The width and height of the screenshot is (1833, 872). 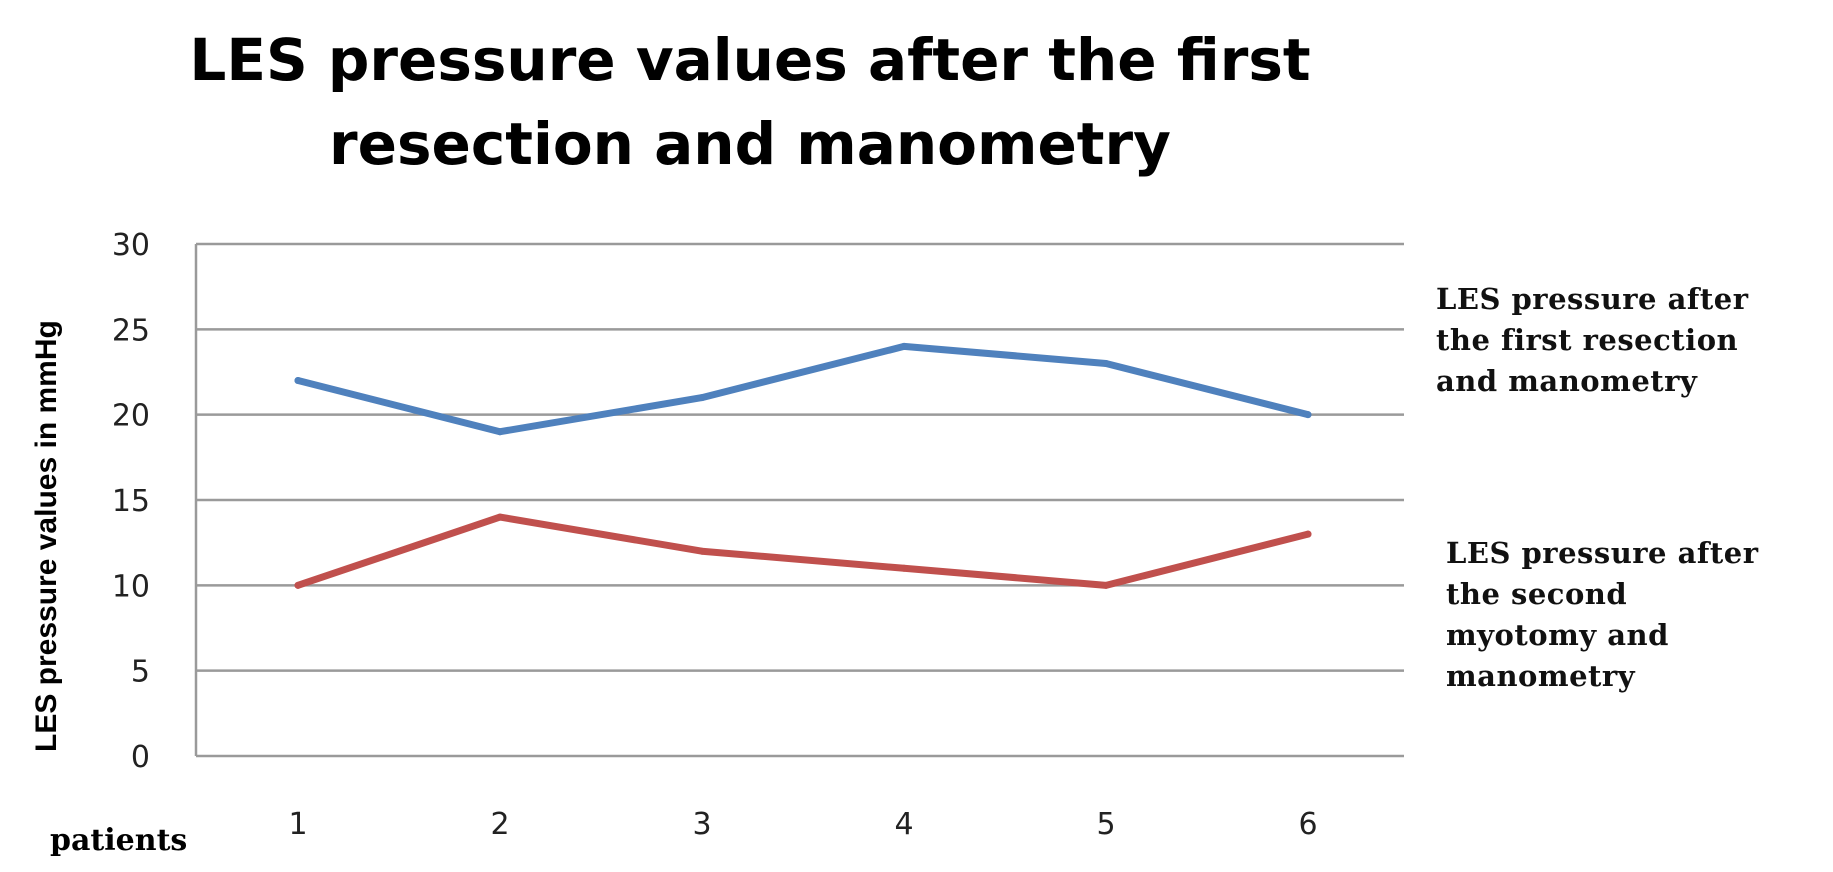 I want to click on y-tick-labels: 0 5 10 15 20 25 30, so click(x=131, y=501).